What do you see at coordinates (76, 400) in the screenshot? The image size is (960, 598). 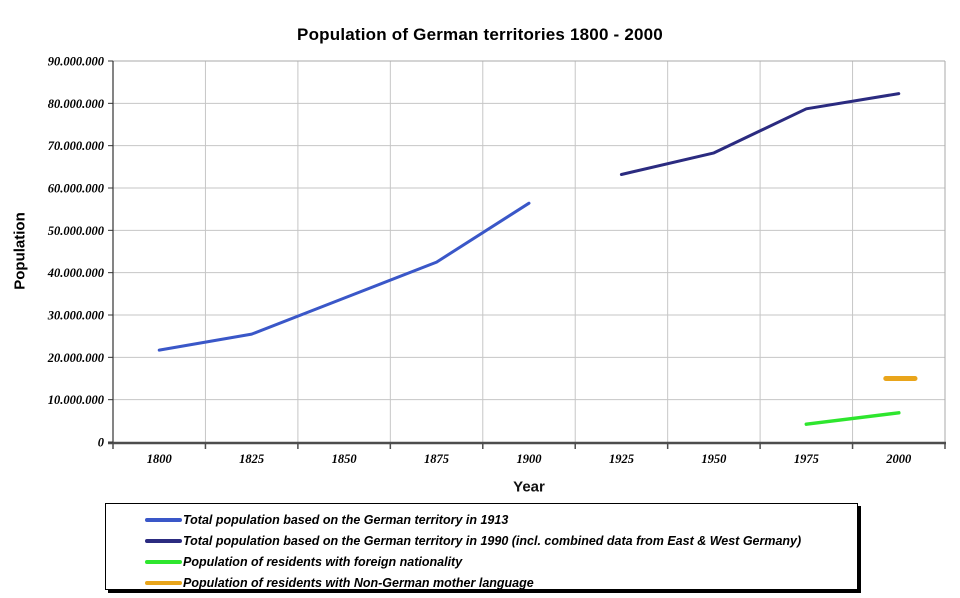 I see `y-tick-label: 10.000.000` at bounding box center [76, 400].